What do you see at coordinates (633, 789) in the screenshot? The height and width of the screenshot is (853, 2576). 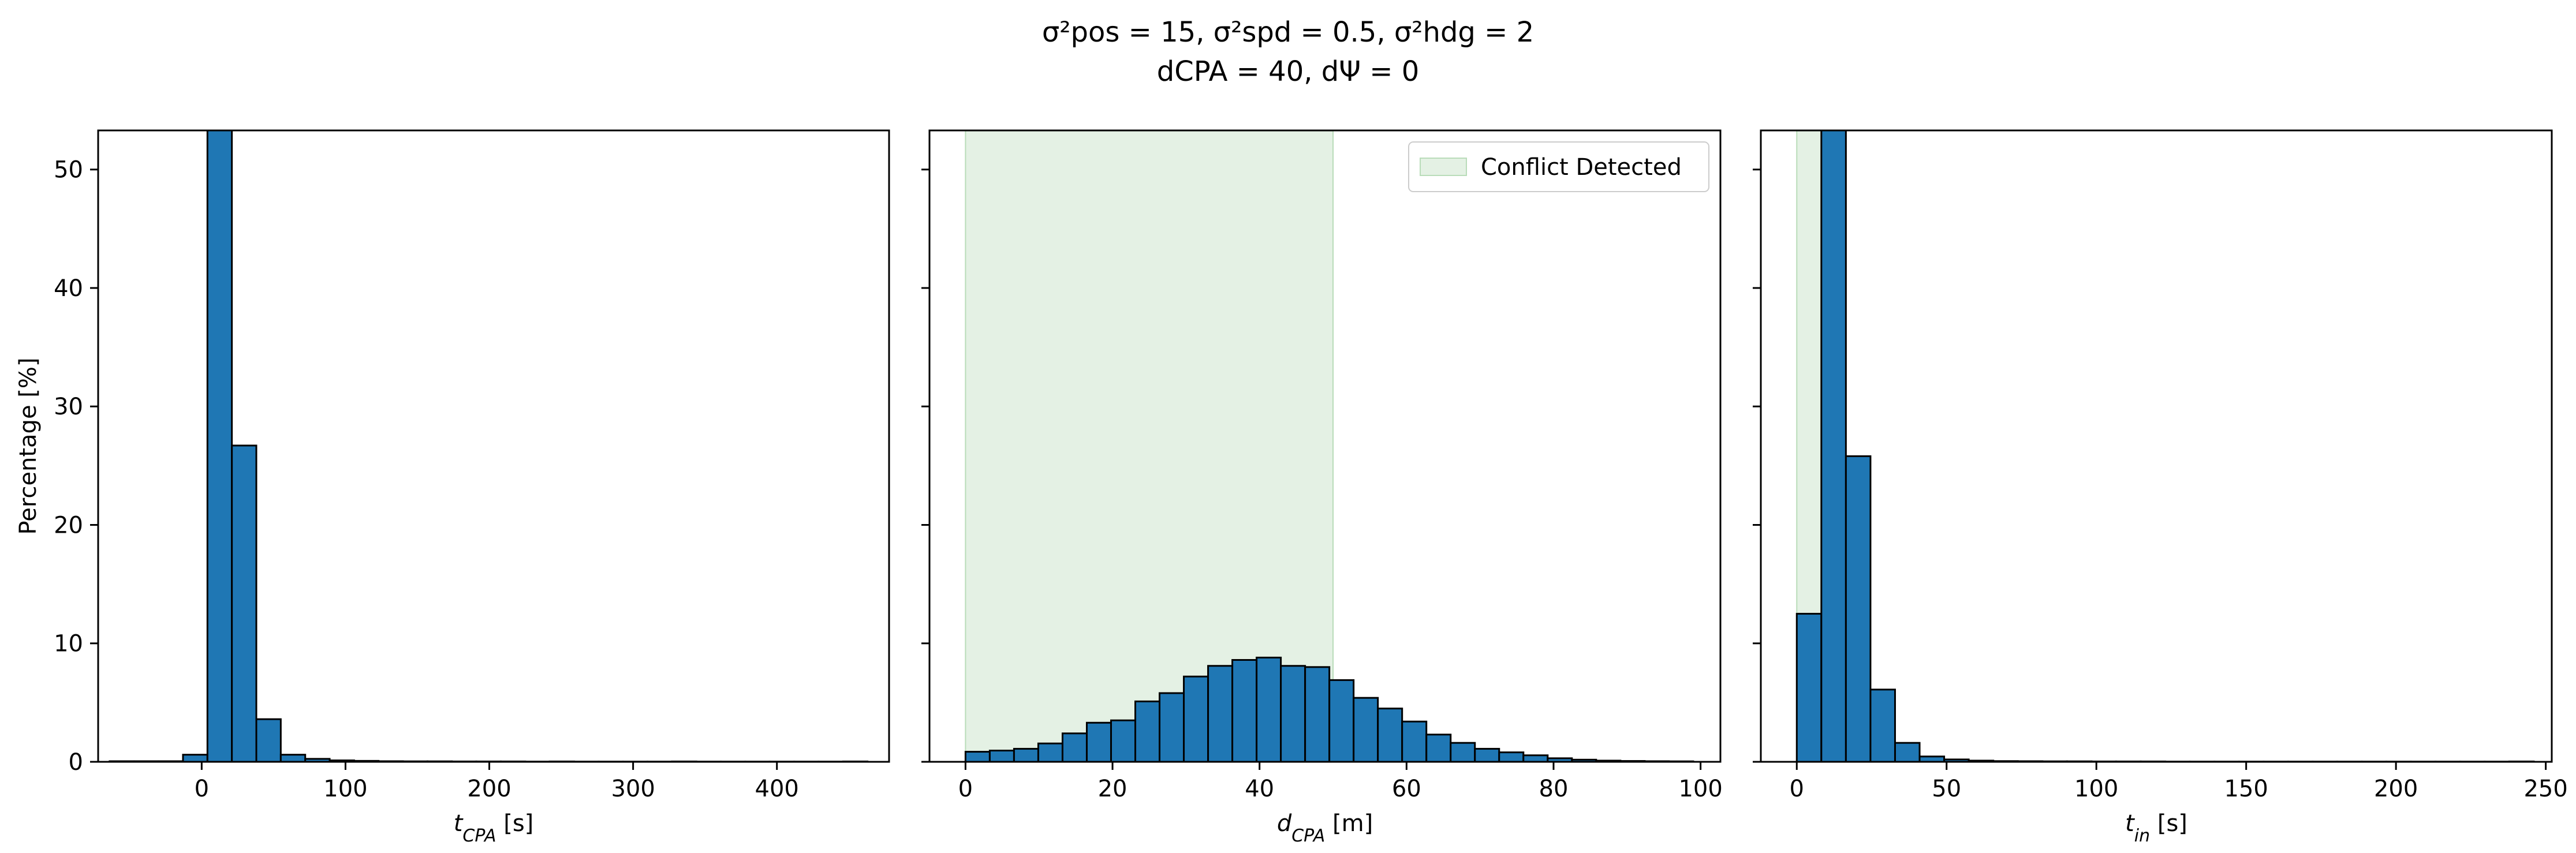 I see `x-tick-label: 300` at bounding box center [633, 789].